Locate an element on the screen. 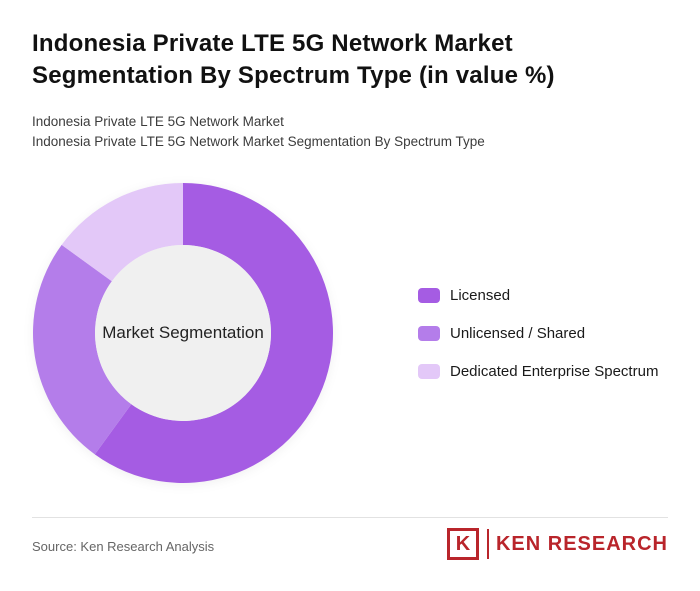 The width and height of the screenshot is (700, 591). legend-item-unlicensed-shared: Unlicensed / Shared is located at coordinates (538, 333).